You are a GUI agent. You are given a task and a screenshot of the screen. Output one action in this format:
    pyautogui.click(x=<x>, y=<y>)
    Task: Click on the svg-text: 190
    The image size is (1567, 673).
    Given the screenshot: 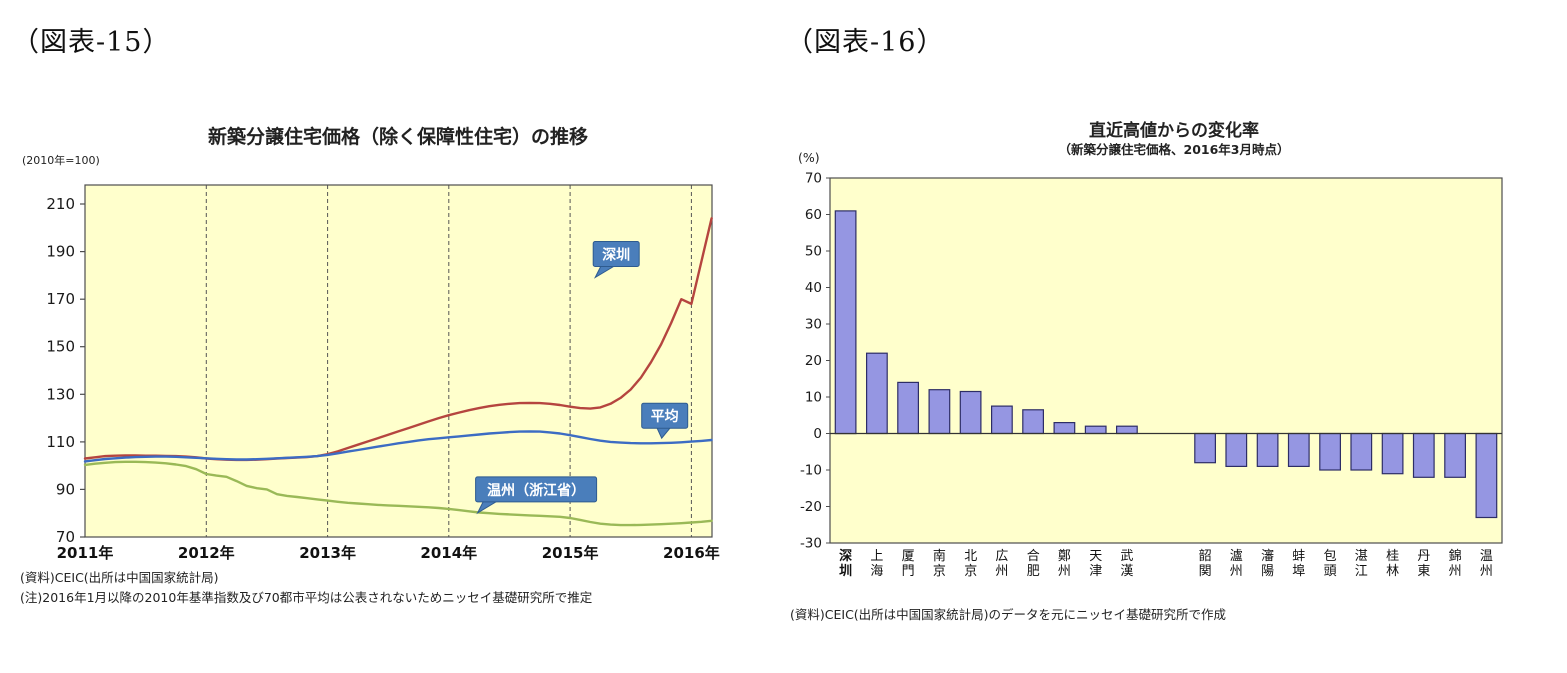 What is the action you would take?
    pyautogui.click(x=60, y=252)
    